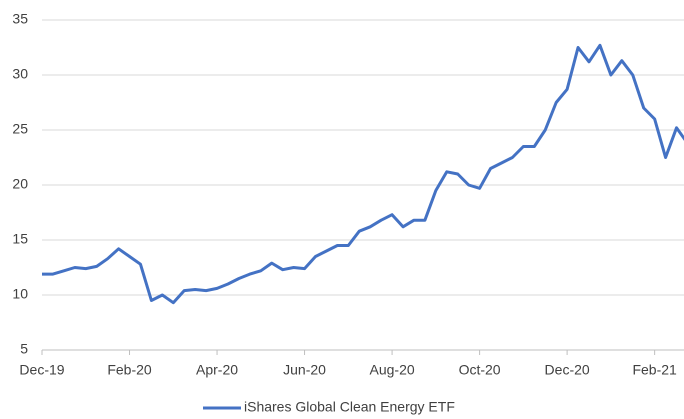  I want to click on y-tick-label: 30, so click(20, 74).